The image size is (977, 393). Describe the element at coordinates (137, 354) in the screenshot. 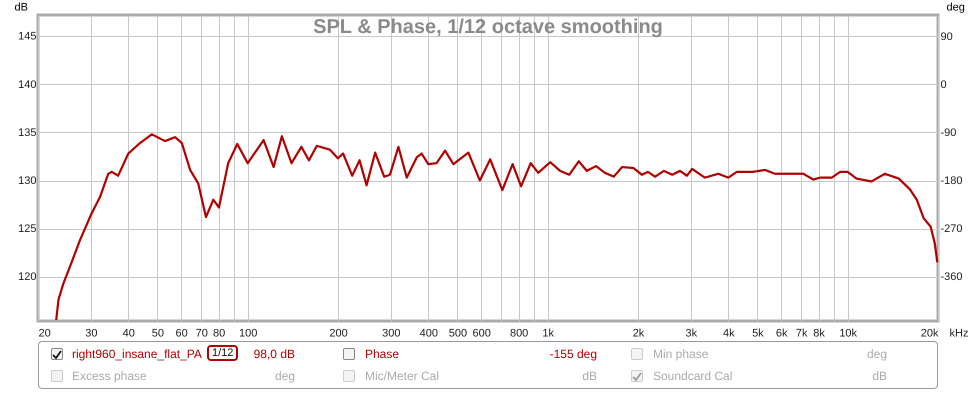

I see `text: right960_insane_flat_PA` at that location.